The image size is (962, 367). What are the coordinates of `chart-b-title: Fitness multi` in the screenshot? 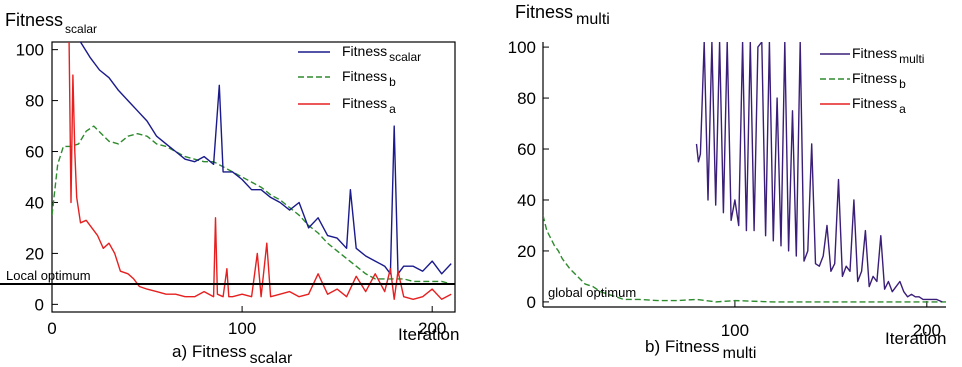 It's located at (562, 15).